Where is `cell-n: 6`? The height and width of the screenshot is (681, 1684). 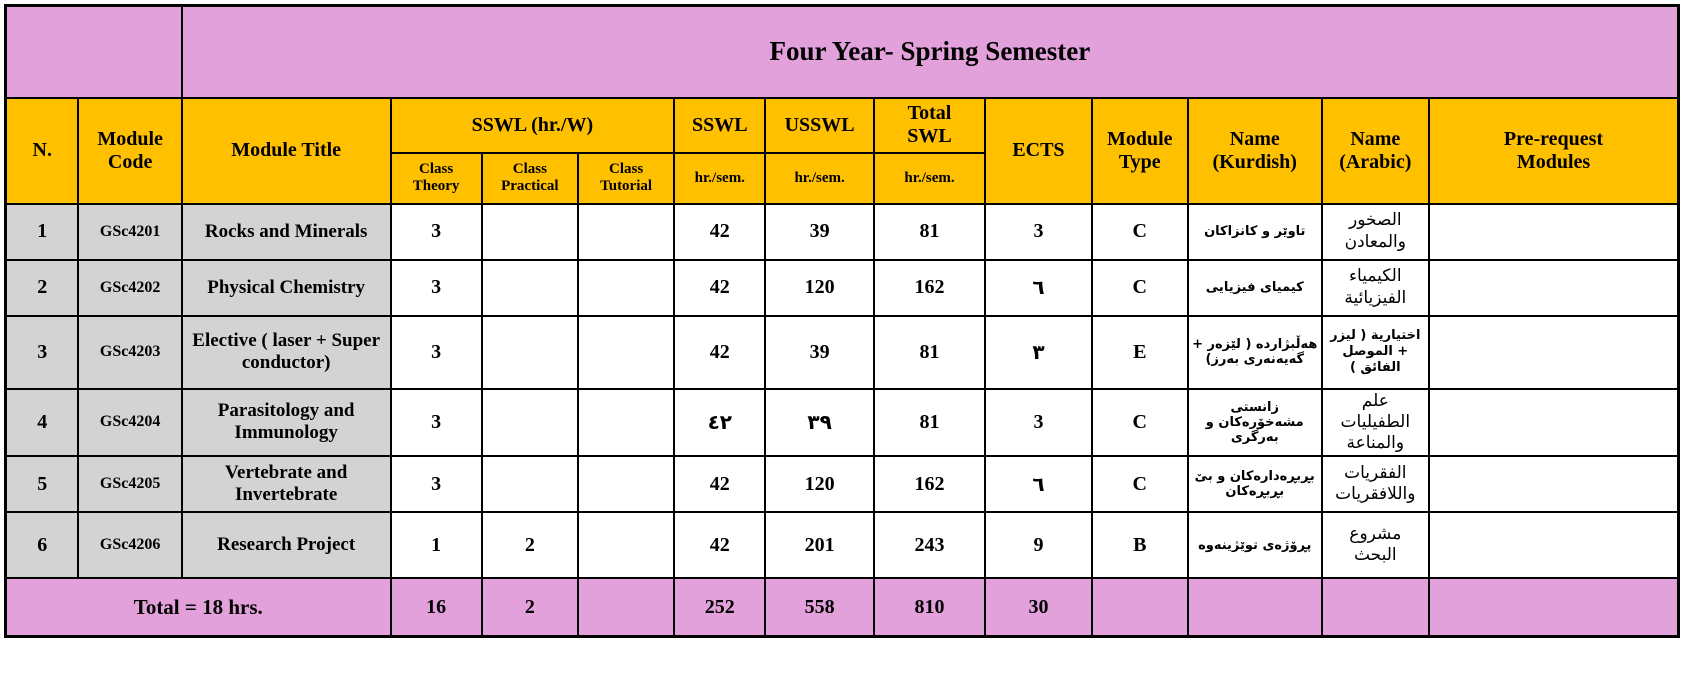 cell-n: 6 is located at coordinates (42, 545).